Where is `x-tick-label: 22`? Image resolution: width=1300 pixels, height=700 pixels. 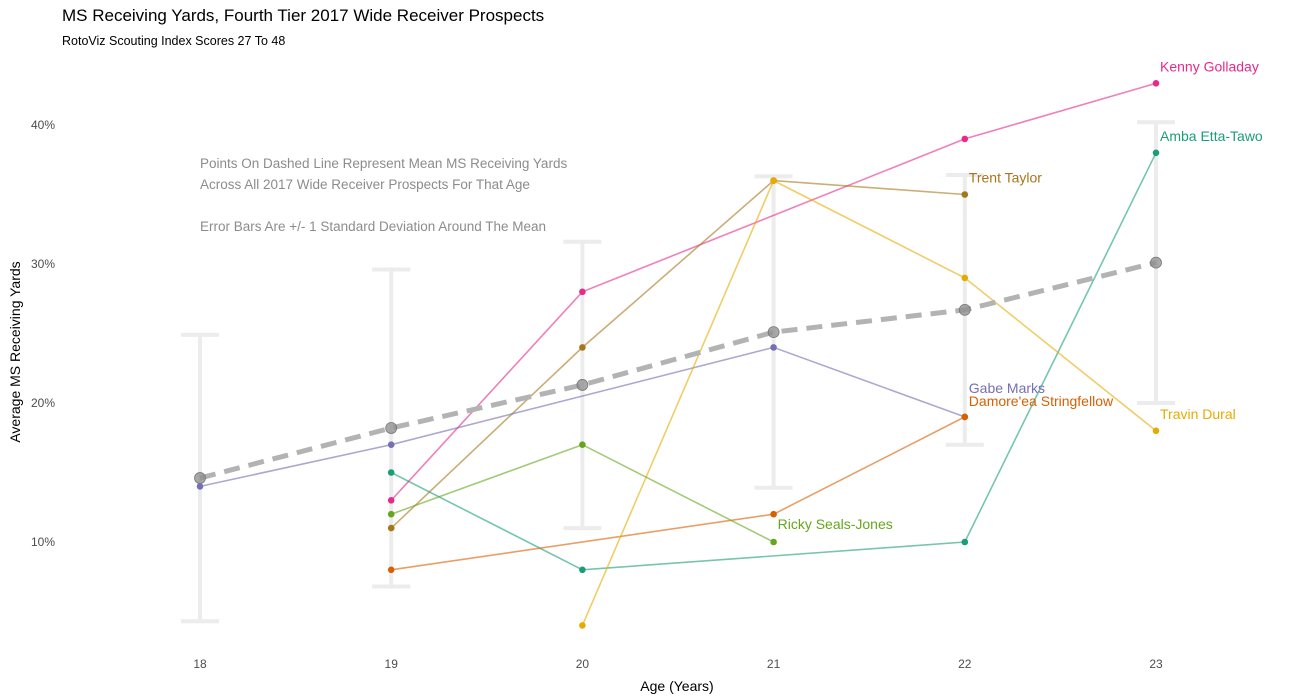 x-tick-label: 22 is located at coordinates (965, 664).